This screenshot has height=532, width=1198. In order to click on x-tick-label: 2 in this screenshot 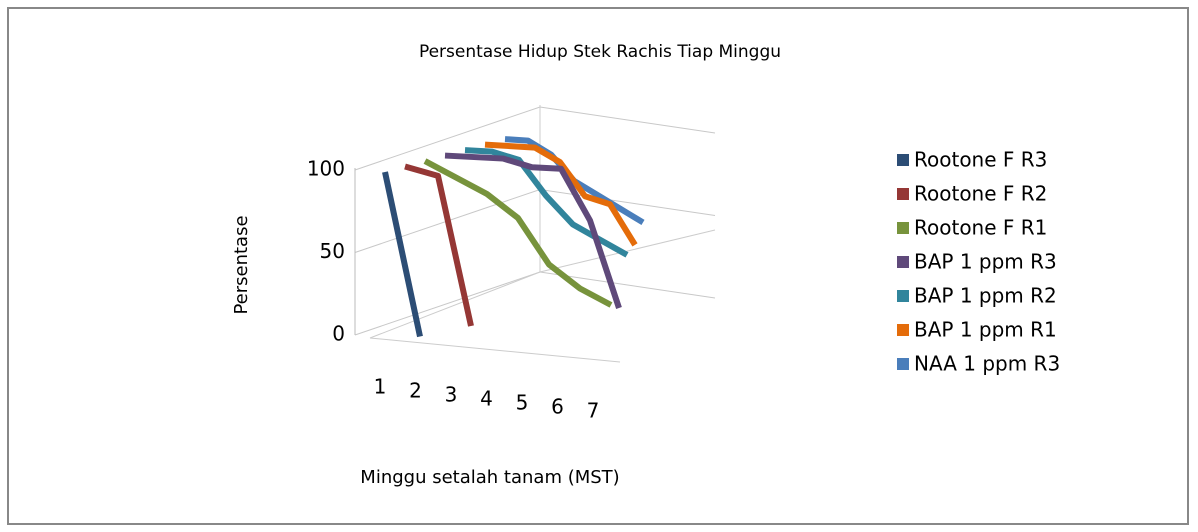, I will do `click(415, 391)`.